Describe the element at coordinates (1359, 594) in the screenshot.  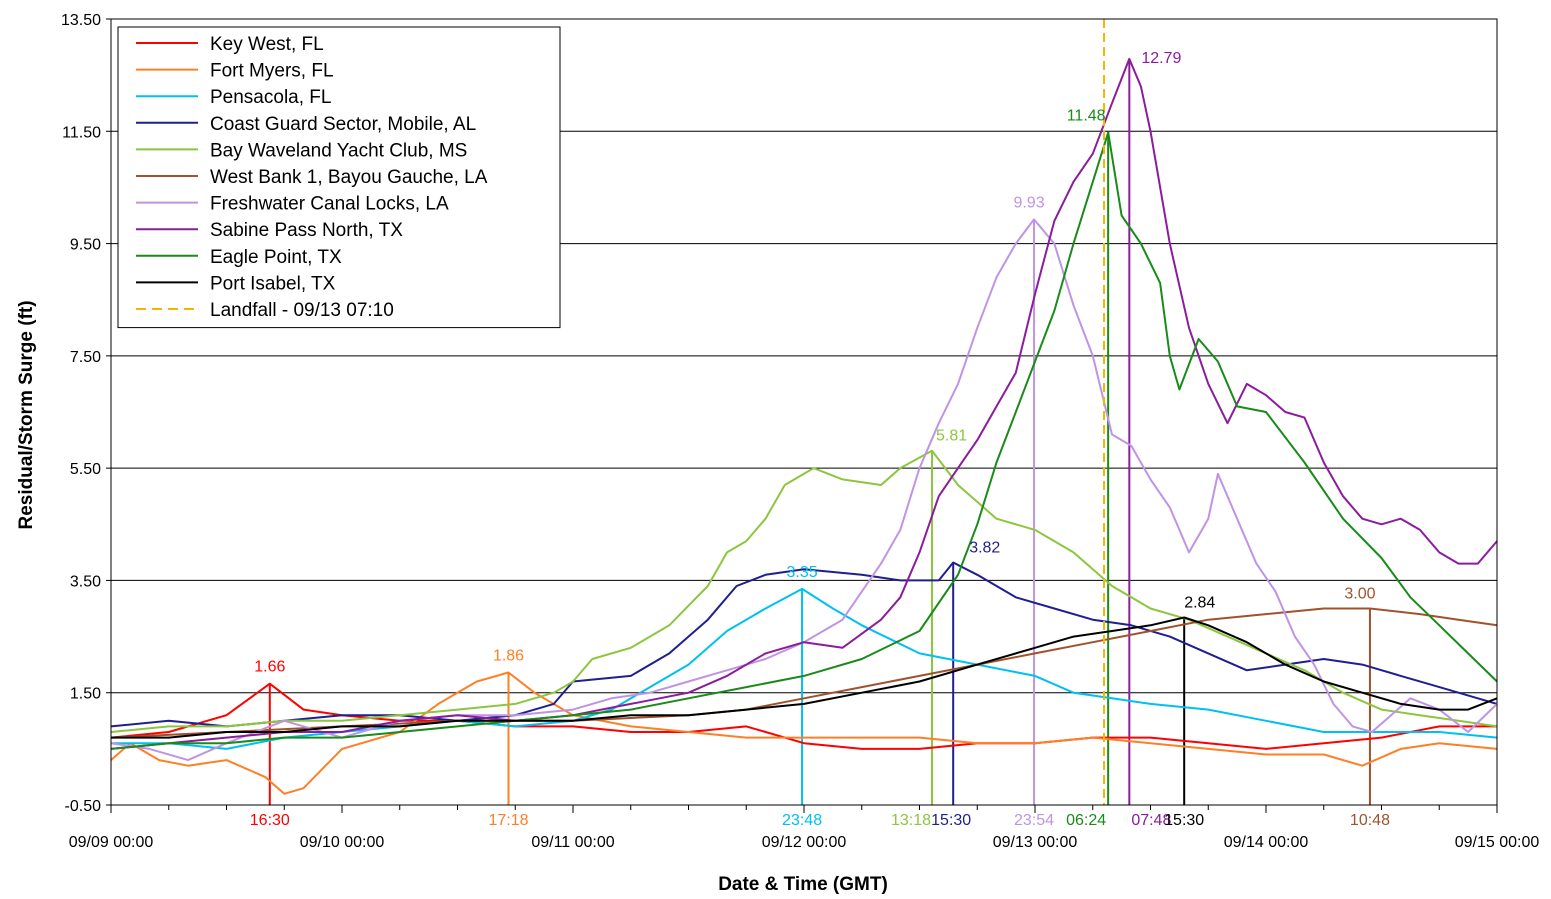
I see `peak-value-label: 3.00` at that location.